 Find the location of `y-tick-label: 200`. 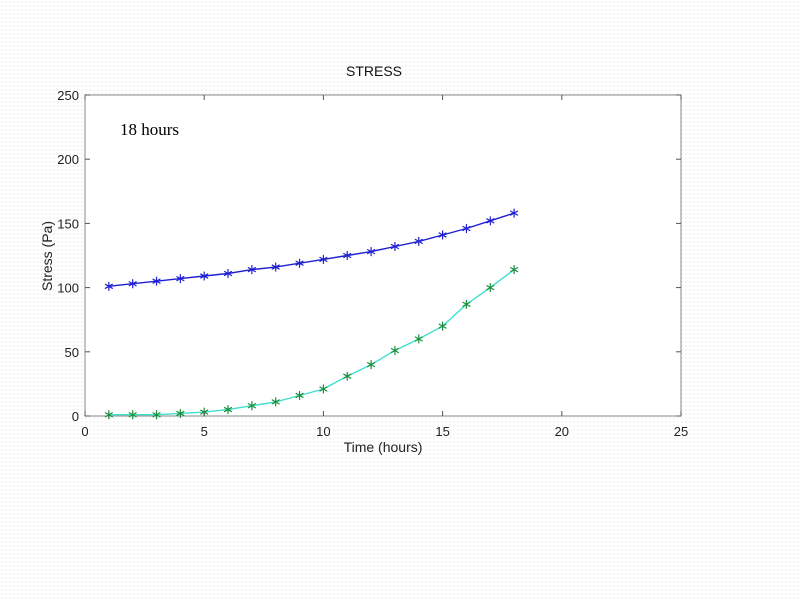

y-tick-label: 200 is located at coordinates (68, 159).